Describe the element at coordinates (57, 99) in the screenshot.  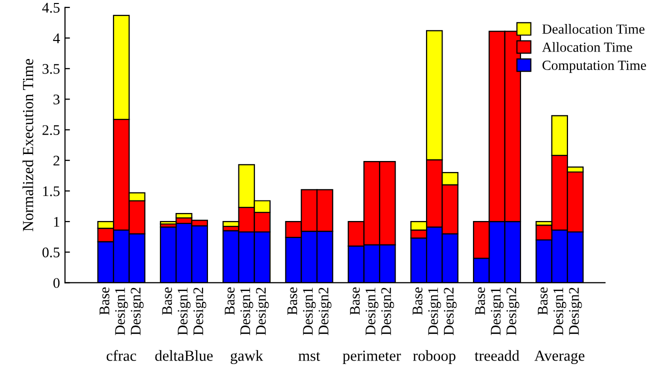
I see `y-tick-label: 3` at that location.